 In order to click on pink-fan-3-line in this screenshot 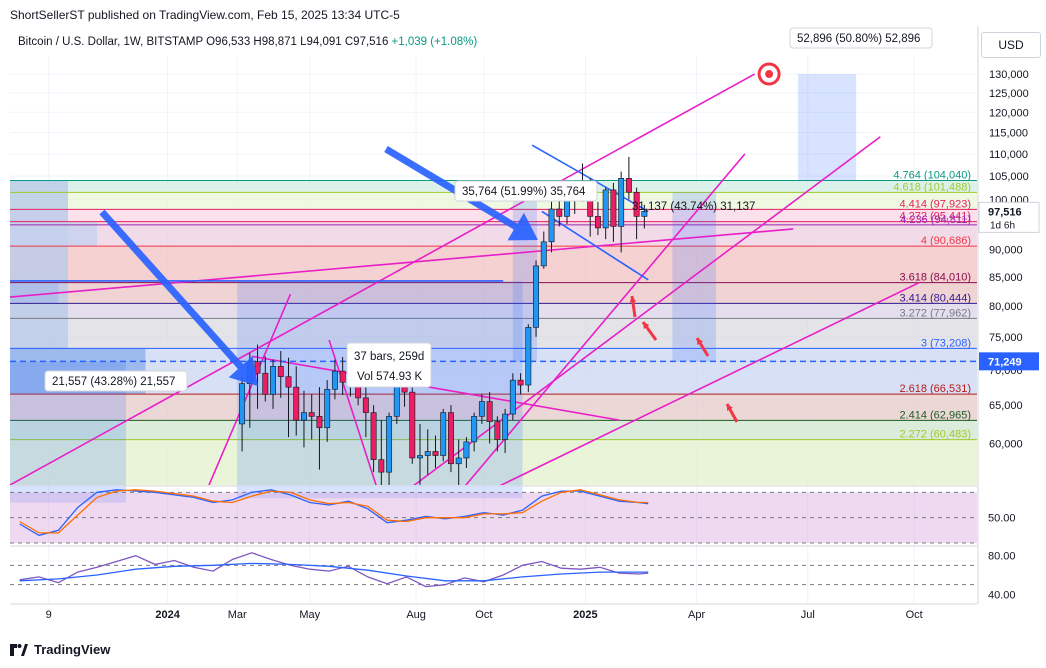, I will do `click(600, 325)`.